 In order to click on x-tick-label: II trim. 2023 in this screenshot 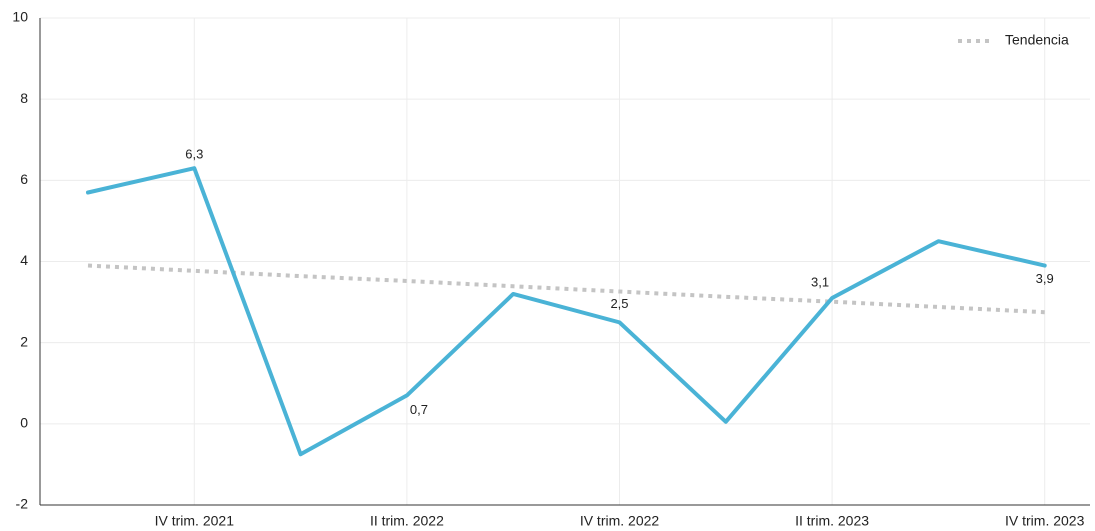, I will do `click(832, 521)`.